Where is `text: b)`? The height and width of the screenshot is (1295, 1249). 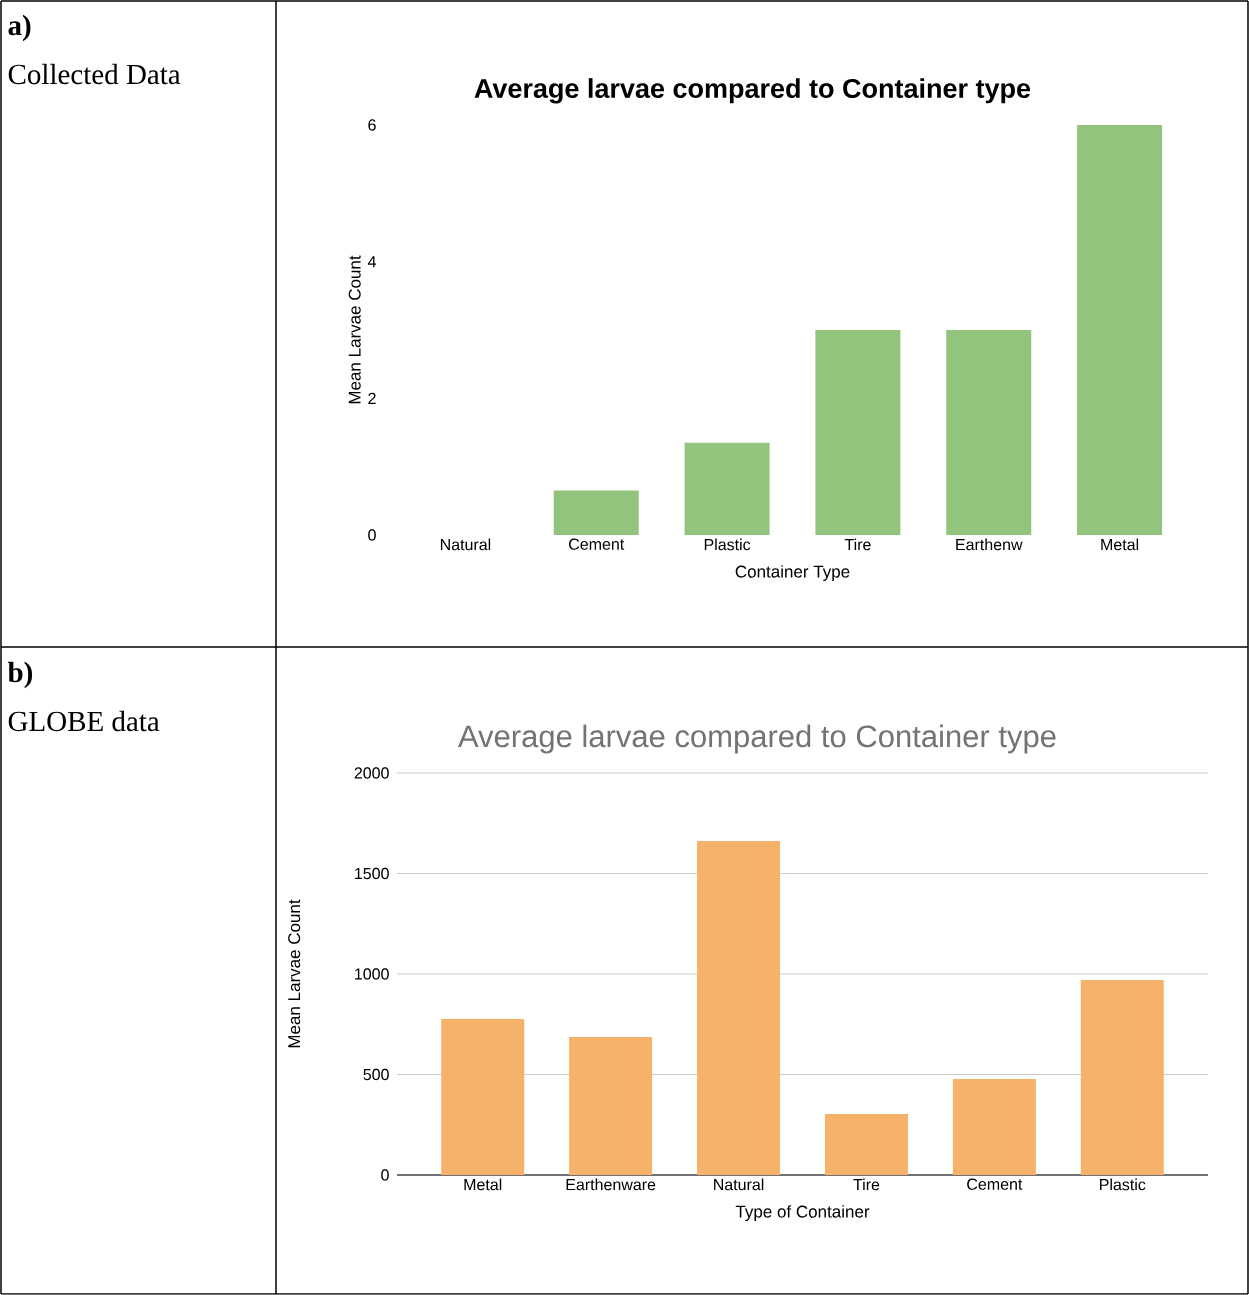 text: b) is located at coordinates (20, 675).